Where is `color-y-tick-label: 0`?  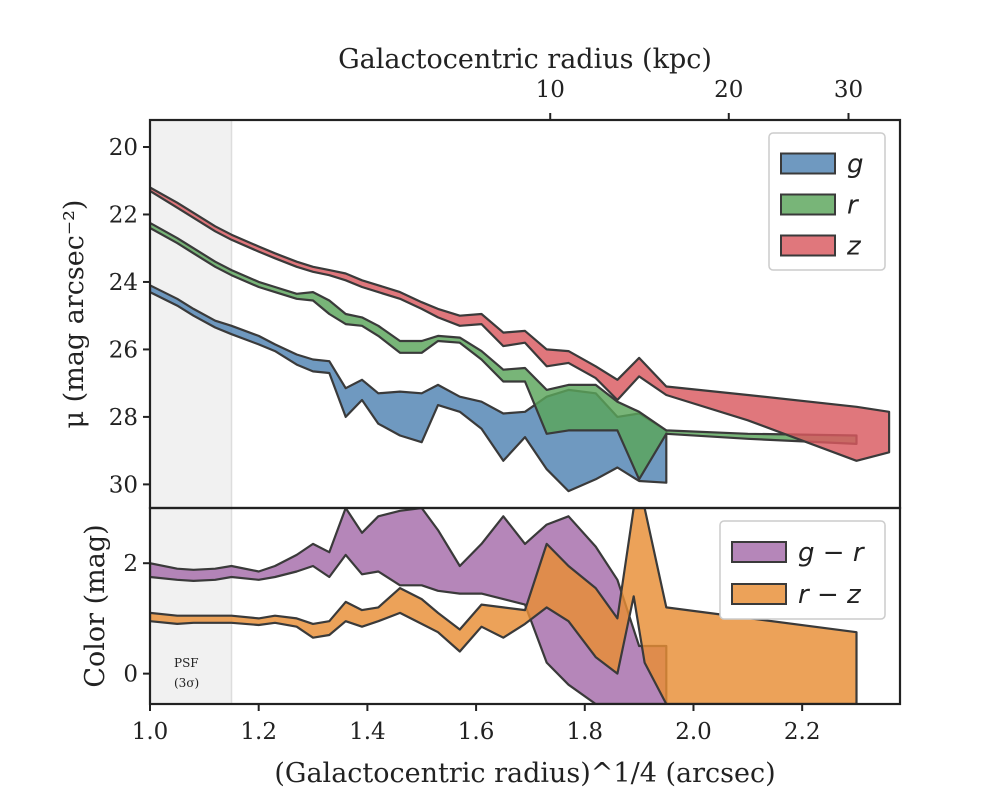 color-y-tick-label: 0 is located at coordinates (130, 675).